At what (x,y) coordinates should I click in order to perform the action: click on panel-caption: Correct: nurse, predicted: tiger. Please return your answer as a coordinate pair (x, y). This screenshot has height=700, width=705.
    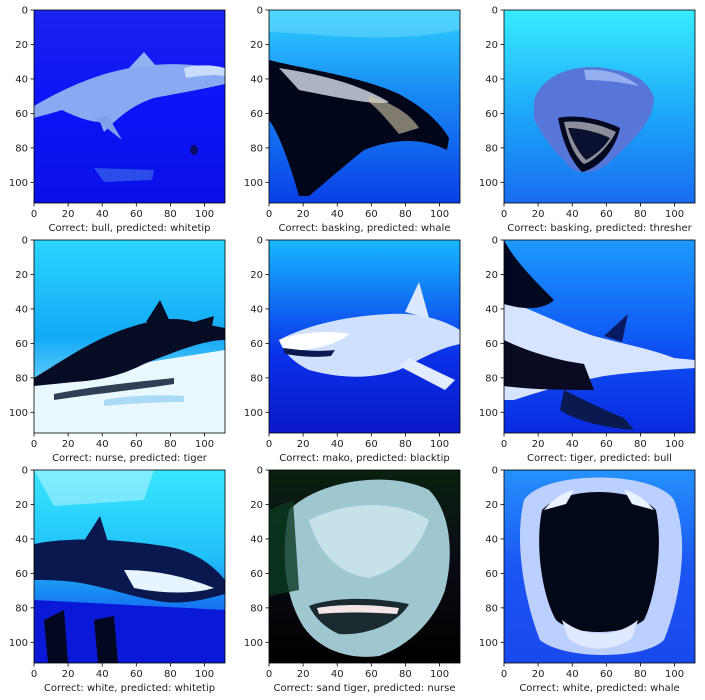
    Looking at the image, I should click on (130, 458).